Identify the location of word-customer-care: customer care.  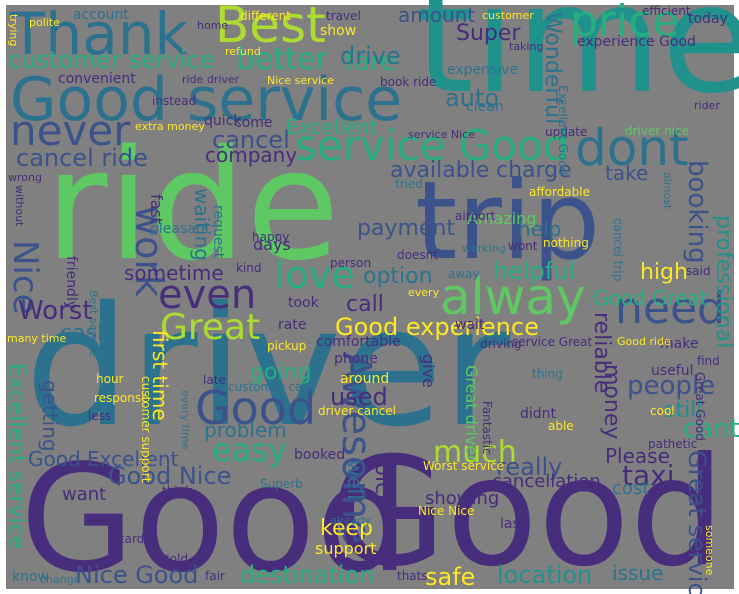
(271, 387).